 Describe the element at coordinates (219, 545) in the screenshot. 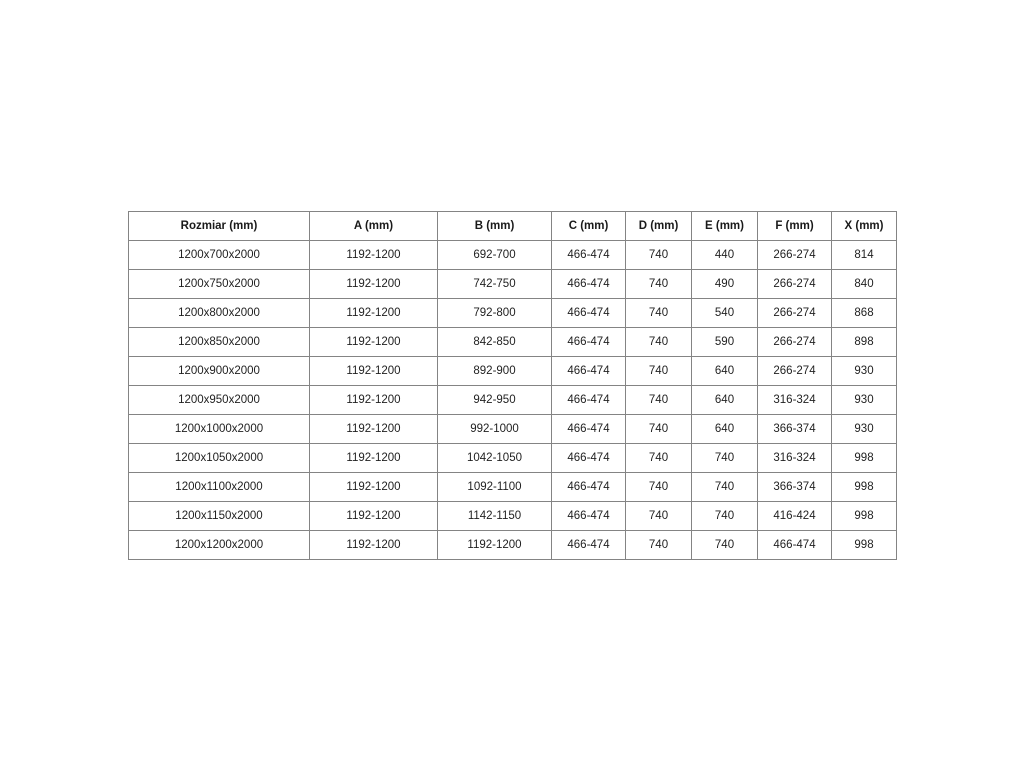

I see `table-cell: 1200x1200x2000` at that location.